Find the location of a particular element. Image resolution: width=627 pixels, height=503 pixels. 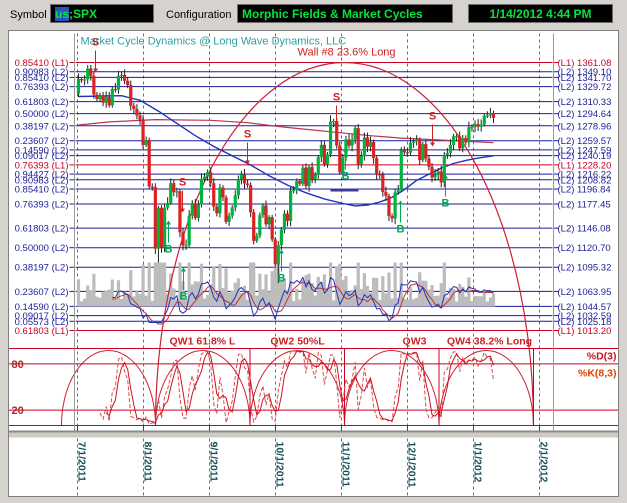

svg-text: 9/1/2011 is located at coordinates (214, 462).